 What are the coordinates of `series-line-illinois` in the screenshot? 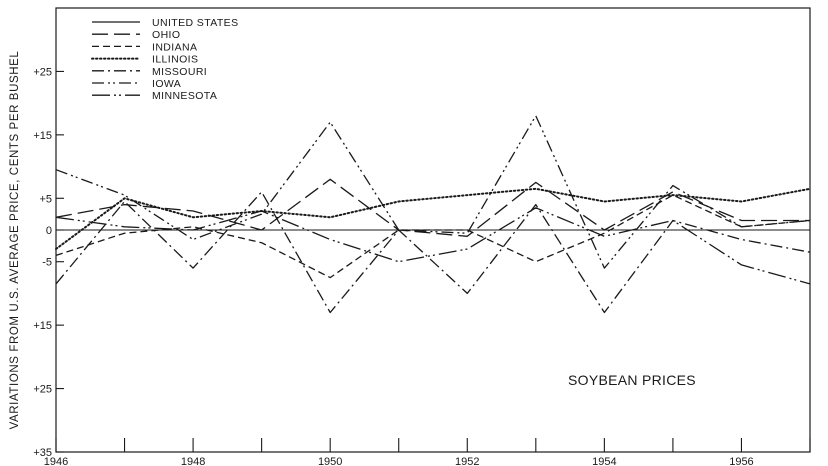 It's located at (433, 218).